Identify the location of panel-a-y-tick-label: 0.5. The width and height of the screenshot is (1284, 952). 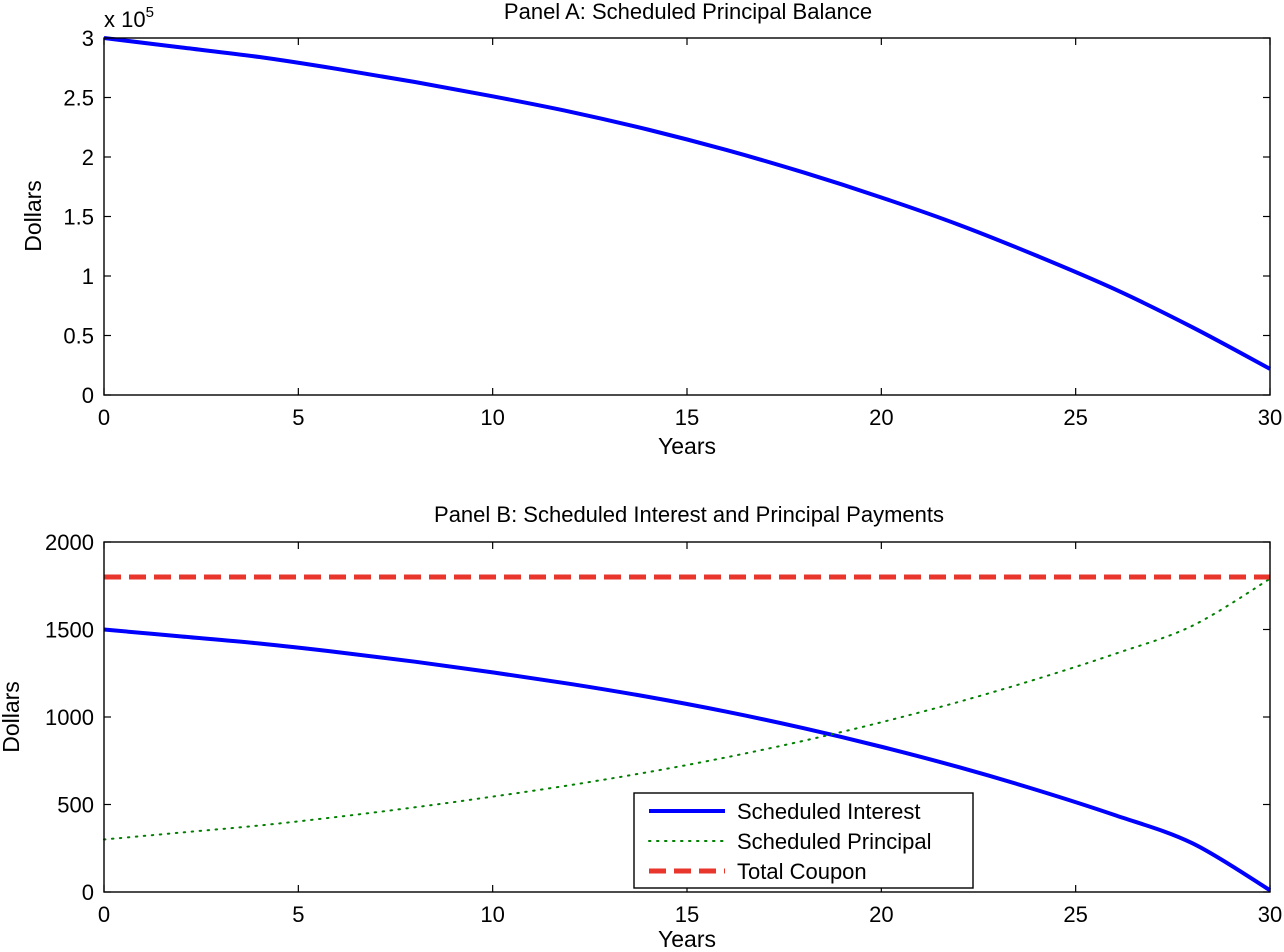
(78, 336).